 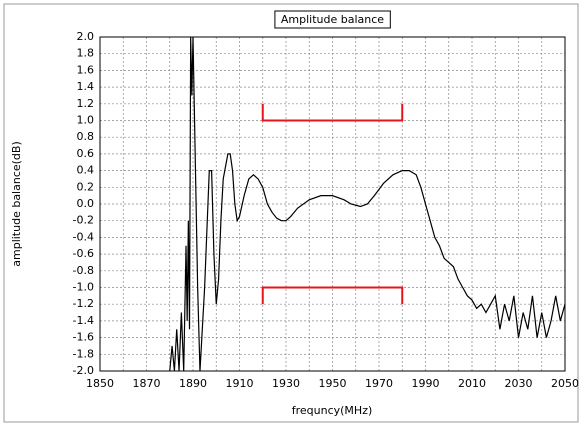 What do you see at coordinates (379, 383) in the screenshot?
I see `x-tick-label: 1970` at bounding box center [379, 383].